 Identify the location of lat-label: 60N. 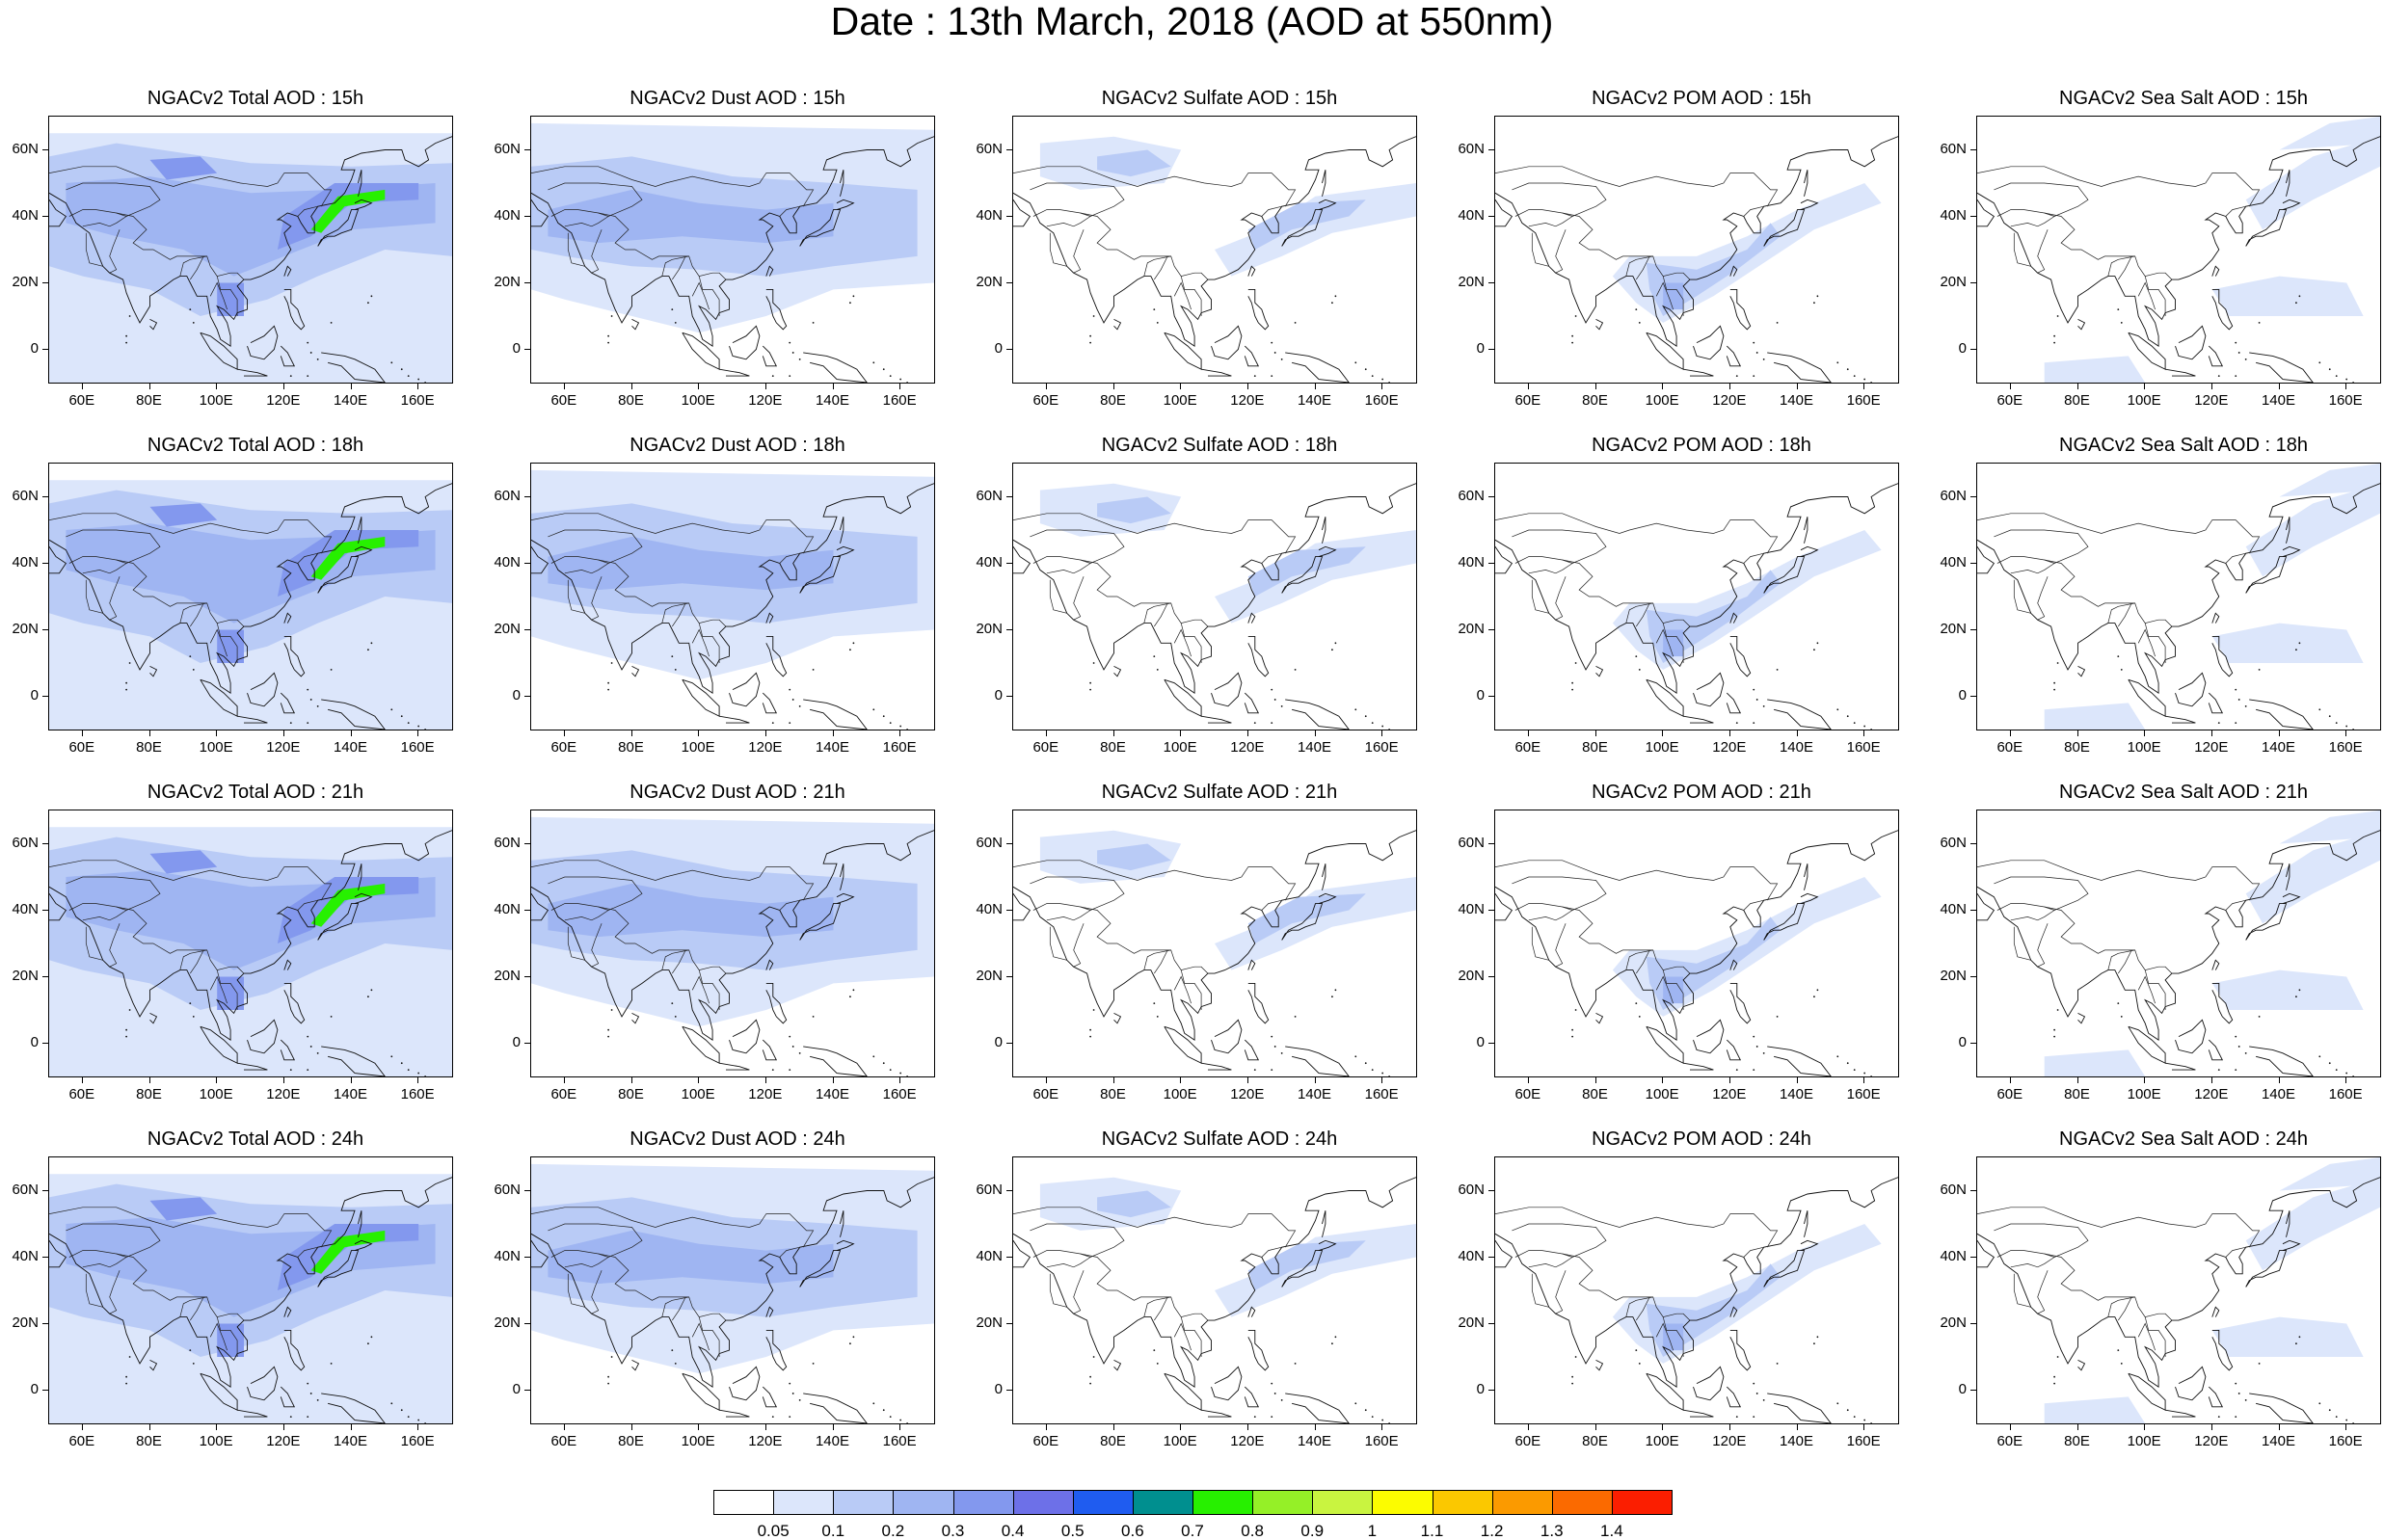
(25, 148).